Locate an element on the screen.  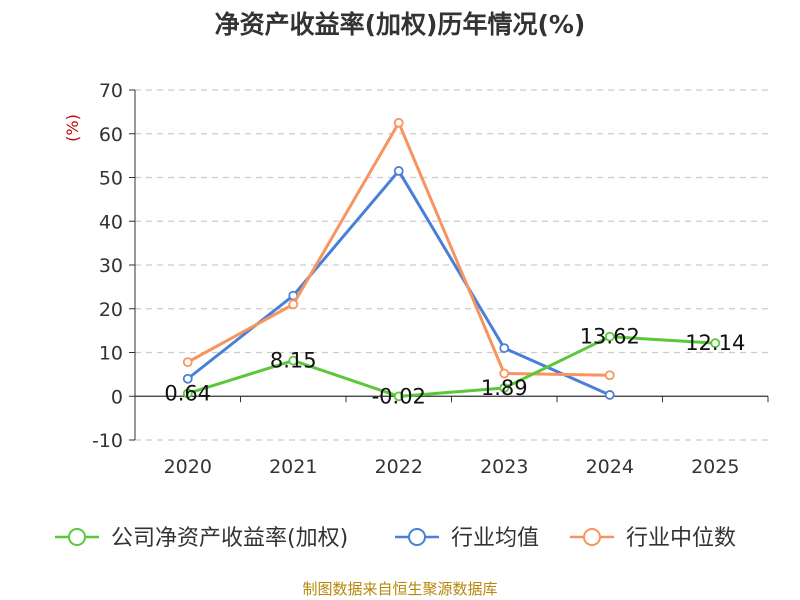
legend-label: 行业中位数 is located at coordinates (681, 538).